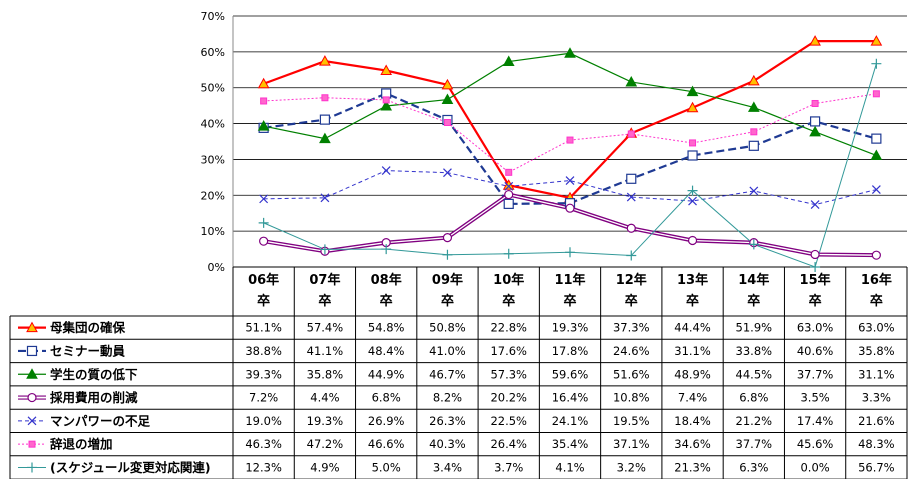  I want to click on category-label: 10年, so click(508, 280).